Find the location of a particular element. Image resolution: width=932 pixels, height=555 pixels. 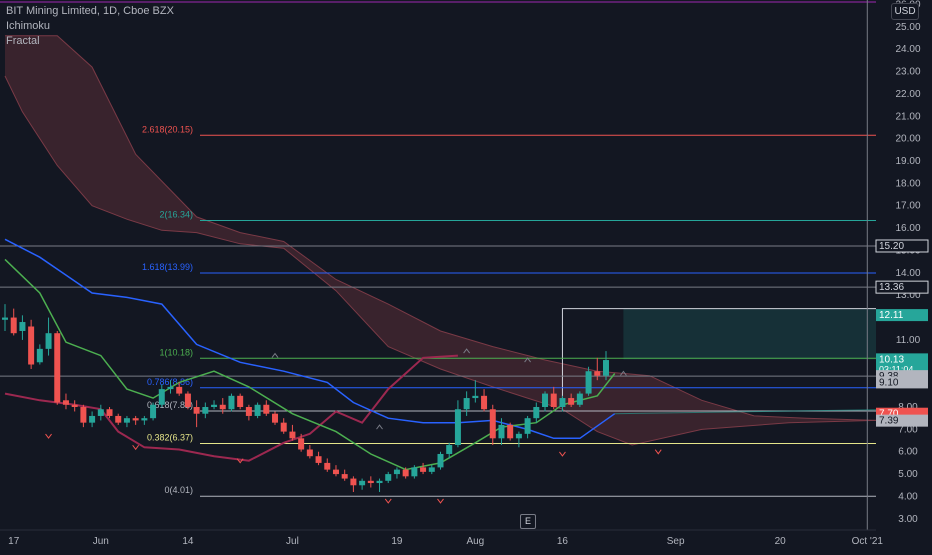

y-tick-label: 23.00 is located at coordinates (907, 72).